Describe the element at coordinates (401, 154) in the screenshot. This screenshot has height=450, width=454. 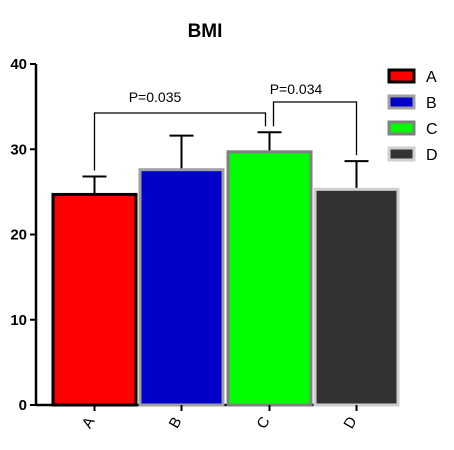
I see `legend-swatch-D` at that location.